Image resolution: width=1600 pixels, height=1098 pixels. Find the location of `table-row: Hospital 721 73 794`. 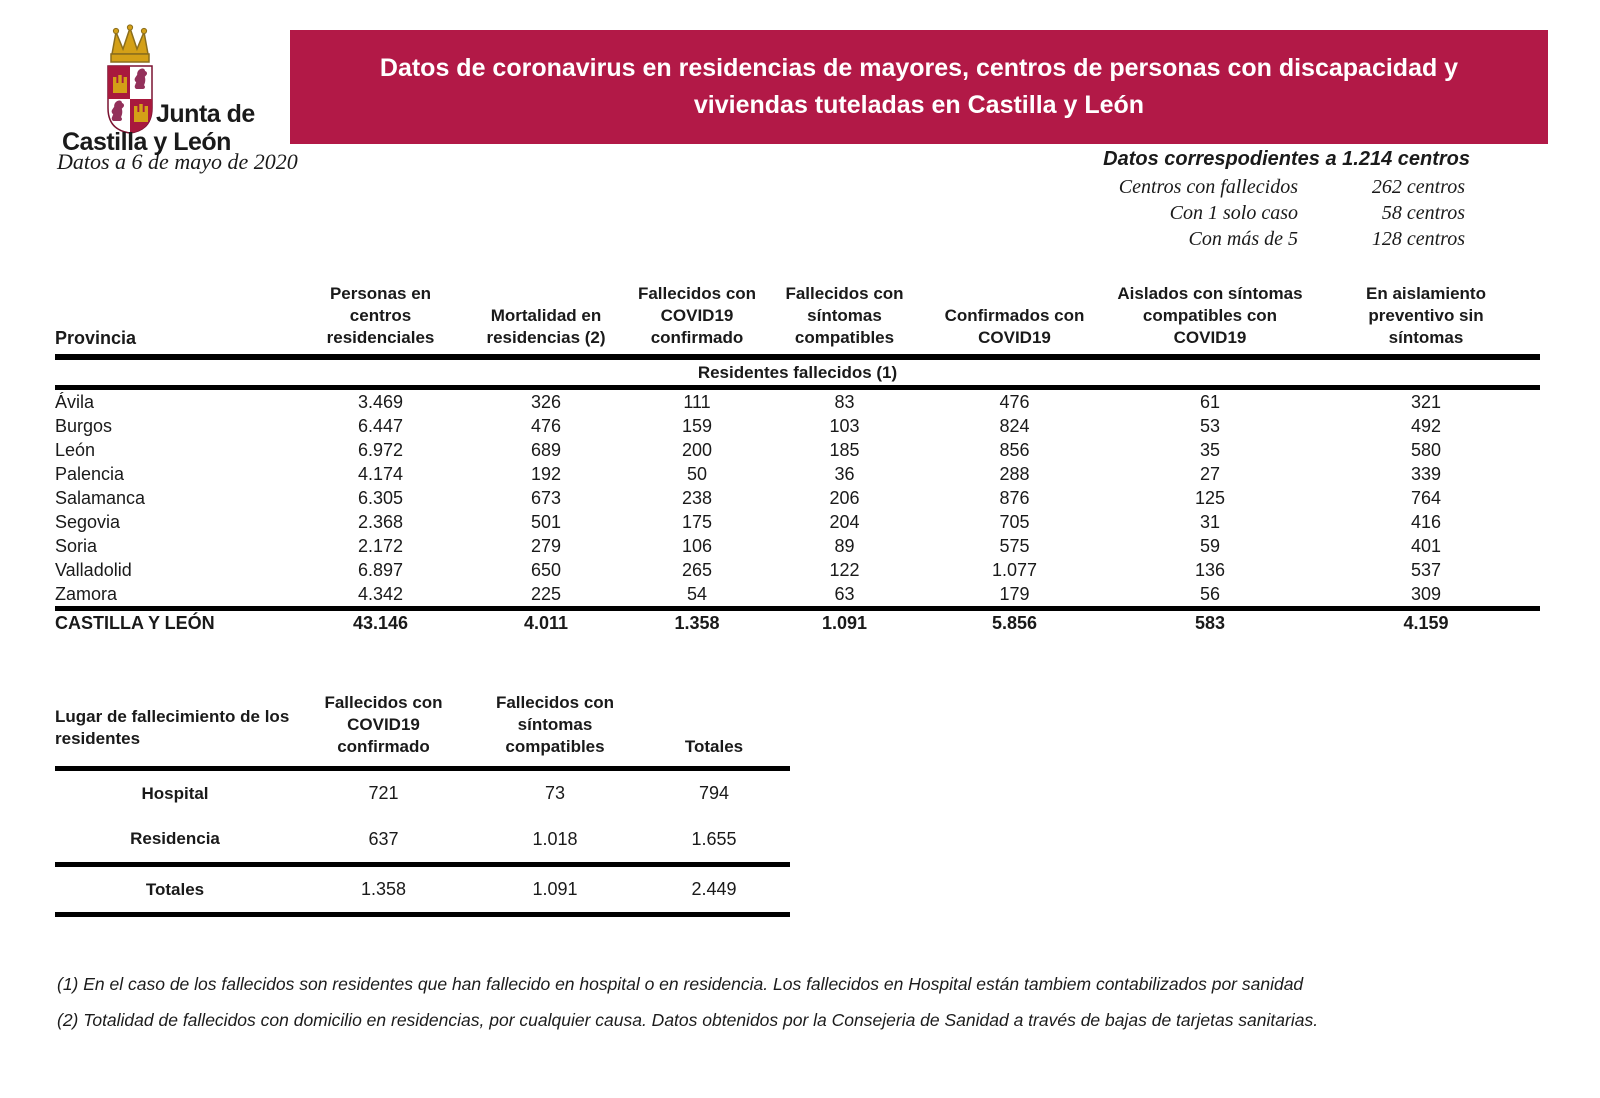

table-row: Hospital 721 73 794 is located at coordinates (422, 793).